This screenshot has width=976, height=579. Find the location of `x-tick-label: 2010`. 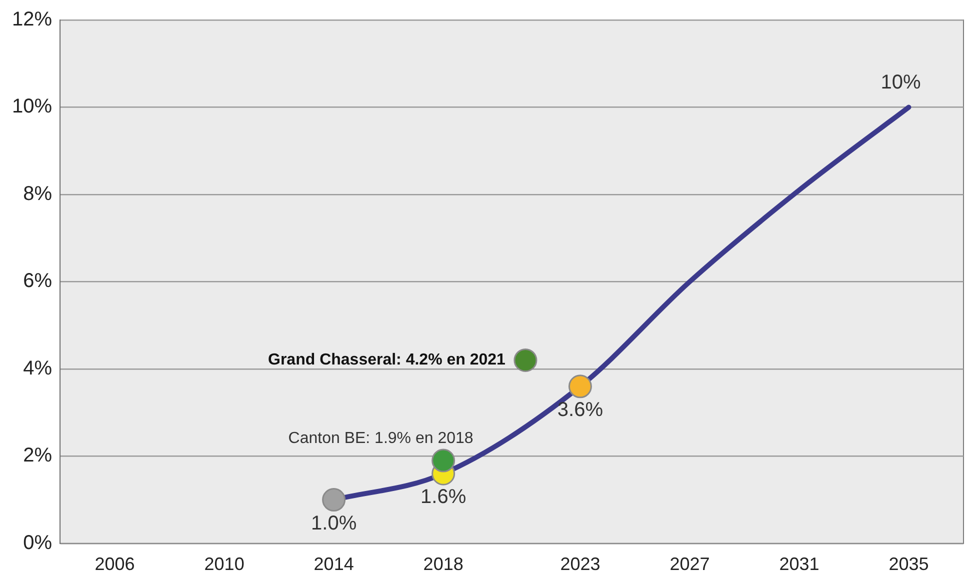

x-tick-label: 2010 is located at coordinates (224, 564).